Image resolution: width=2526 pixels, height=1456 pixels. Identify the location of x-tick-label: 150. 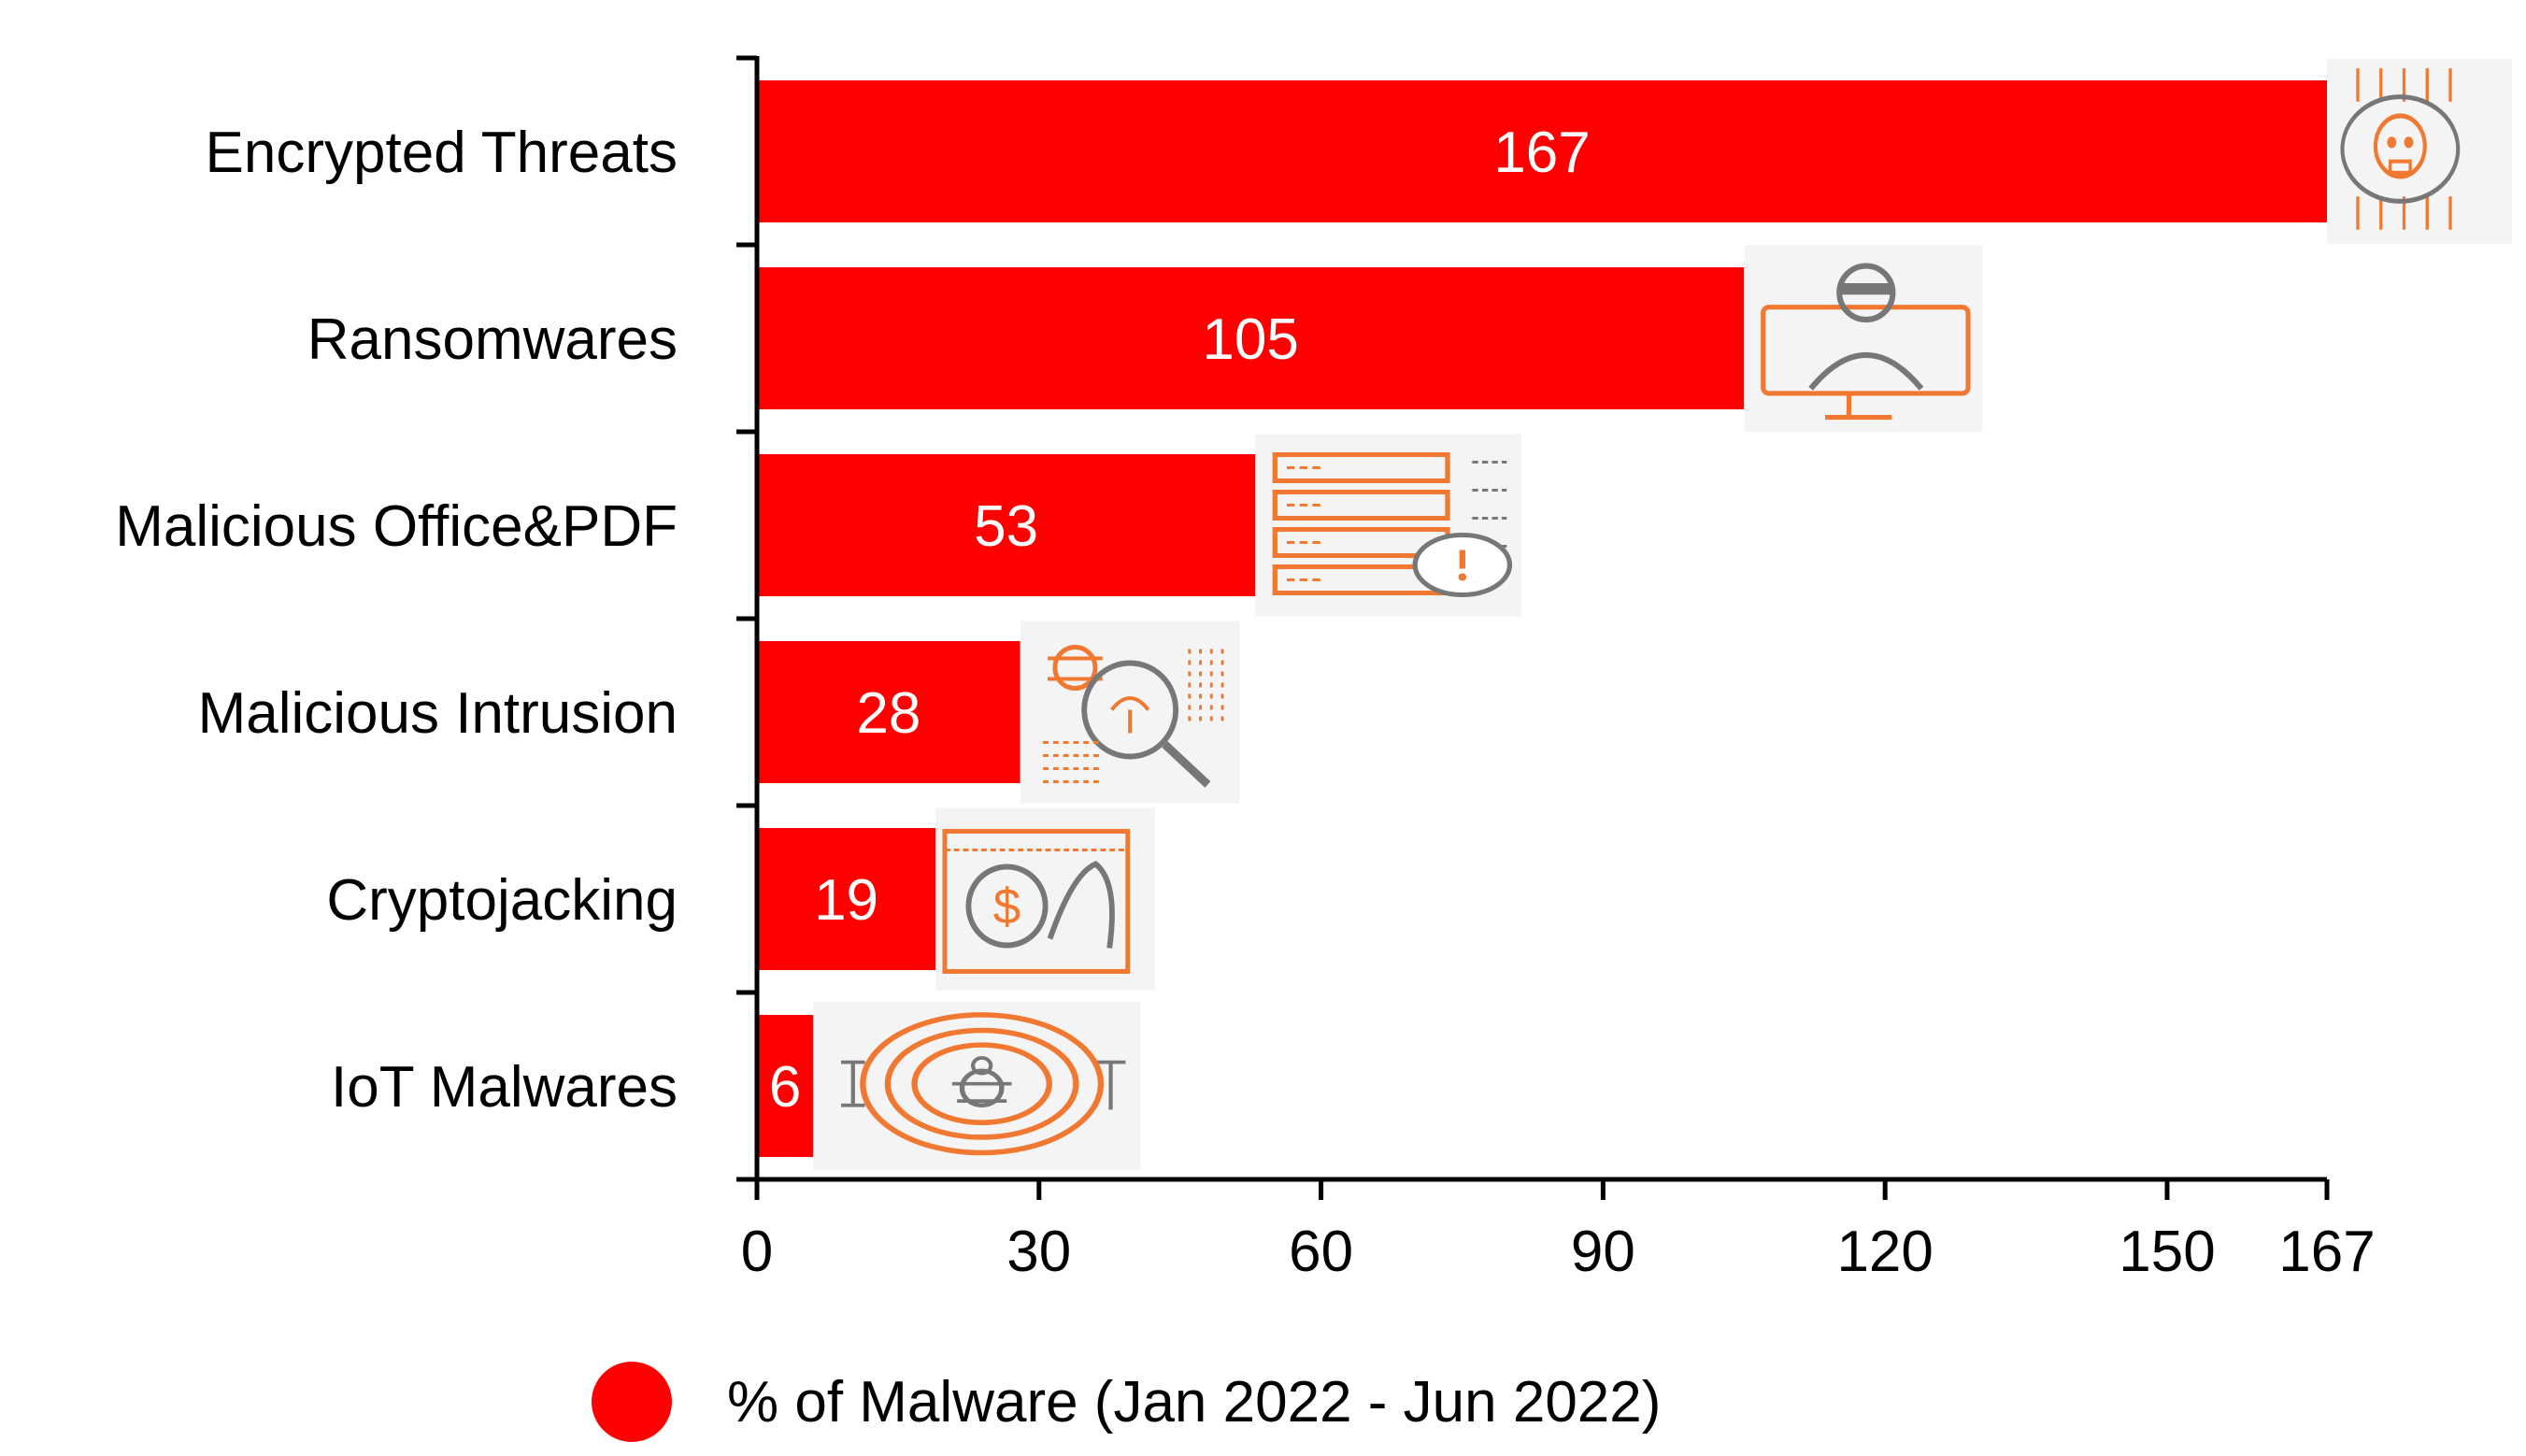
(2167, 1252).